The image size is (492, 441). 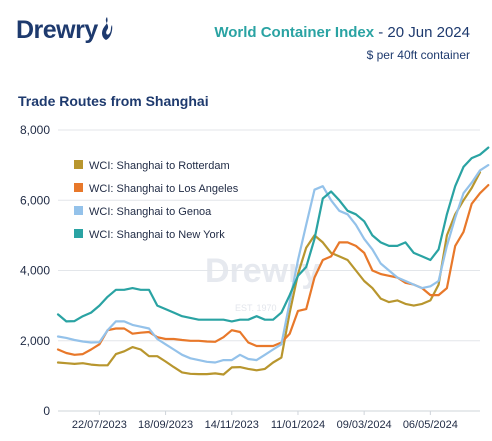 I want to click on legend-label: WCI: Shanghai to Los Angeles, so click(x=164, y=189).